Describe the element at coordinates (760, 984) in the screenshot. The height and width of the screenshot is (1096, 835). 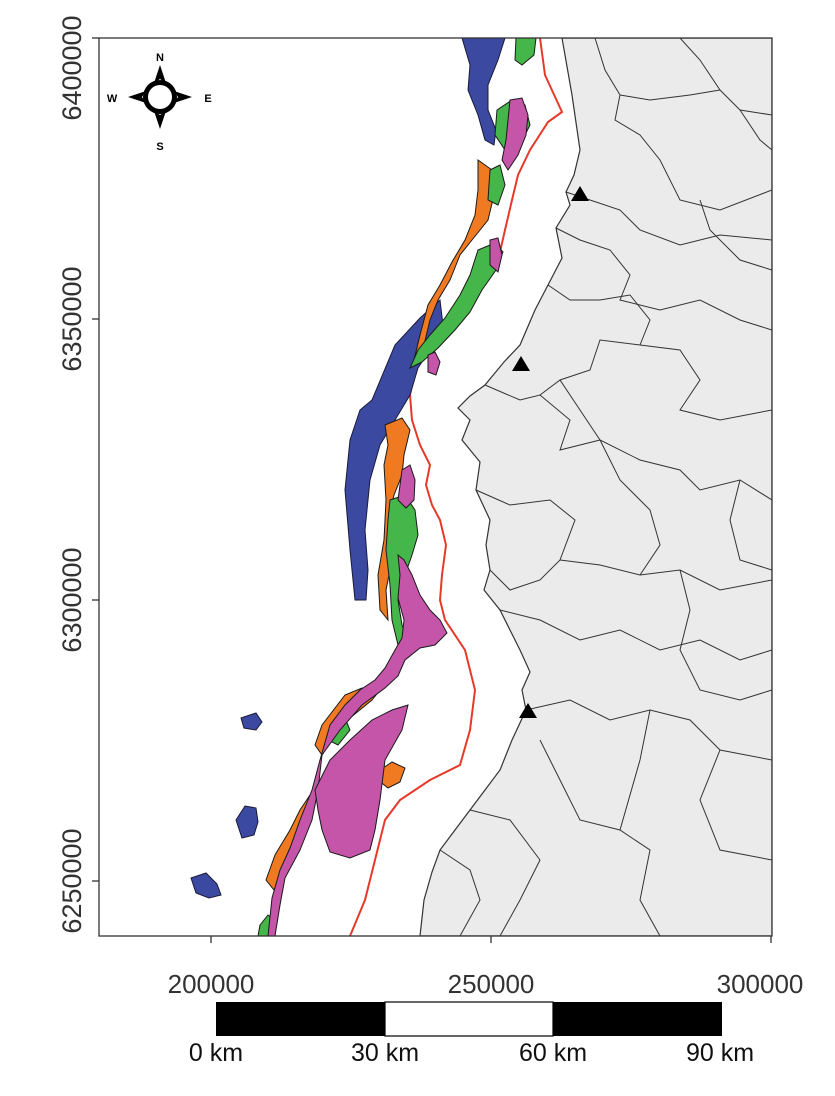
I see `x-tick-label: 300000` at that location.